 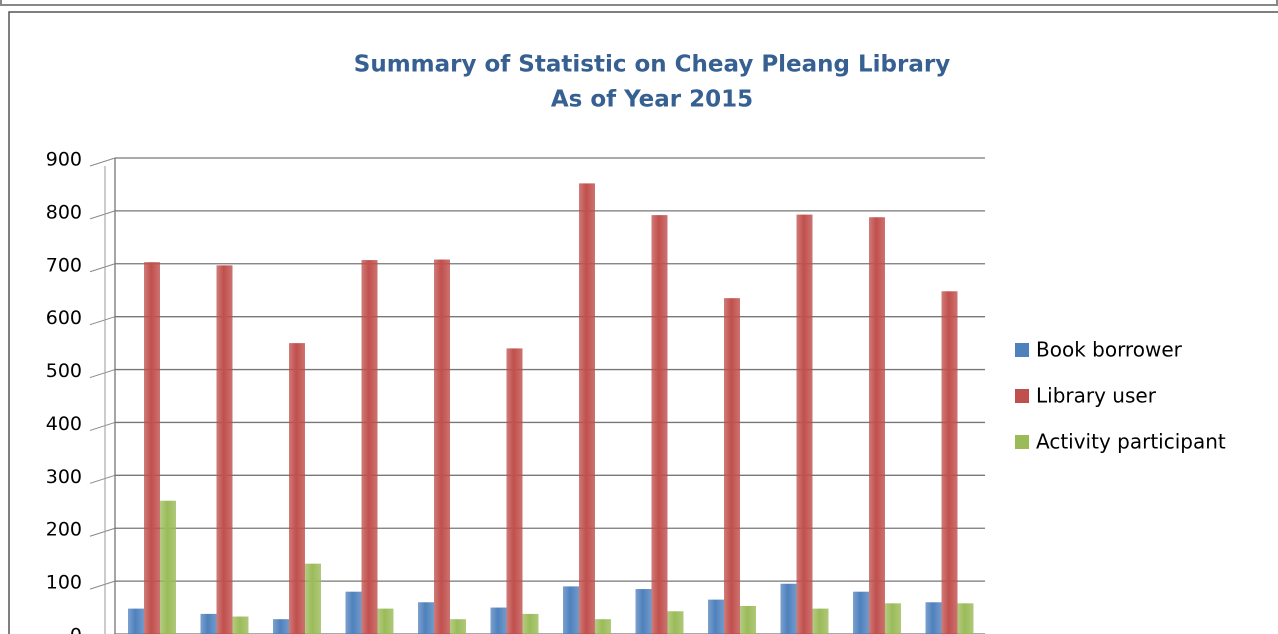 I want to click on y-tick-label: 300, so click(x=64, y=477).